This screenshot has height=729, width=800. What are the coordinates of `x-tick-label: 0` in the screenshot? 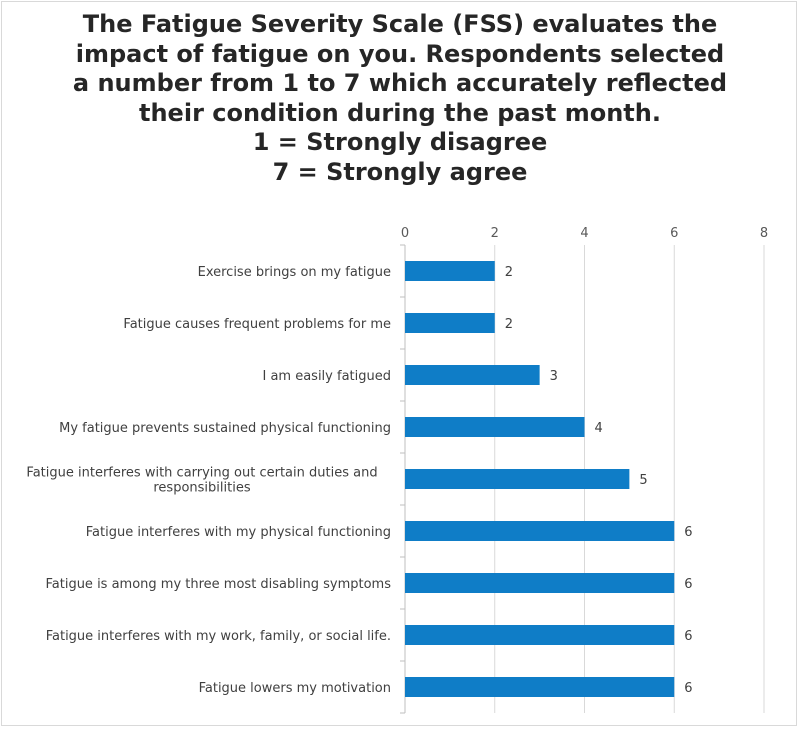 It's located at (405, 233).